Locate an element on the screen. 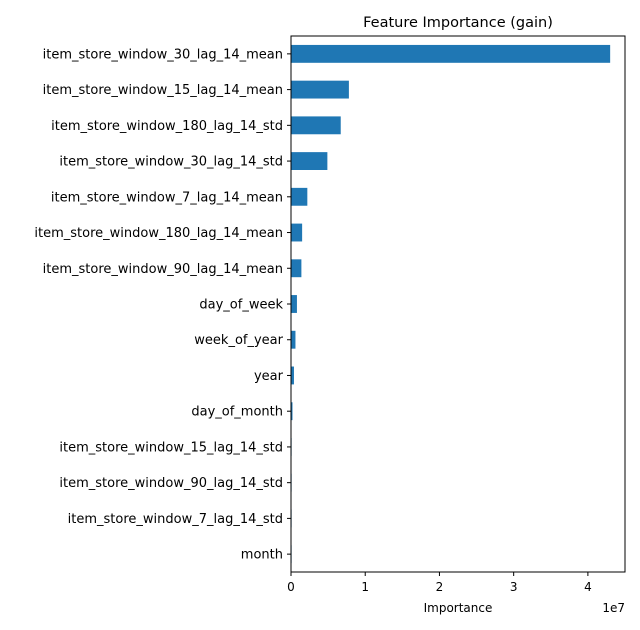  y-tick-label: item_store_window_15_lag_14_std is located at coordinates (171, 447).